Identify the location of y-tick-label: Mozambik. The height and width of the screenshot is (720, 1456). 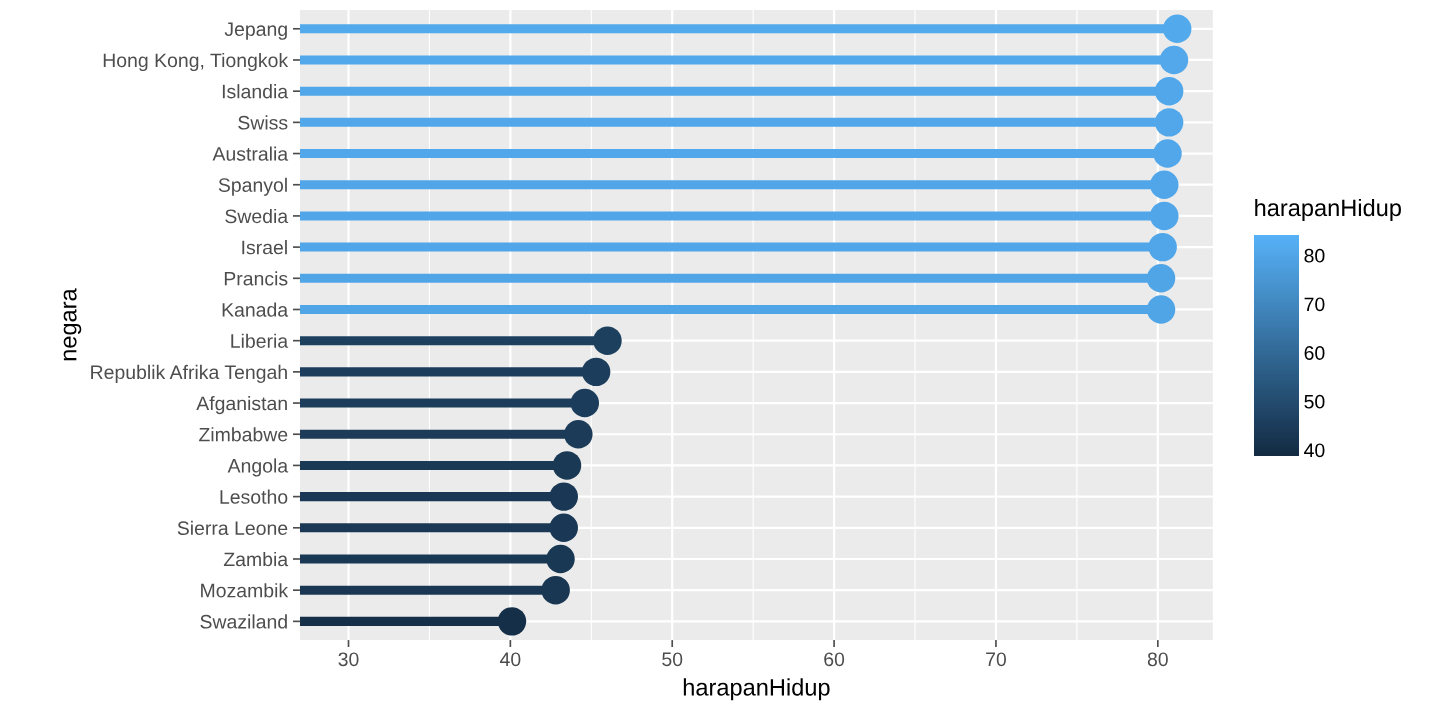
(245, 590).